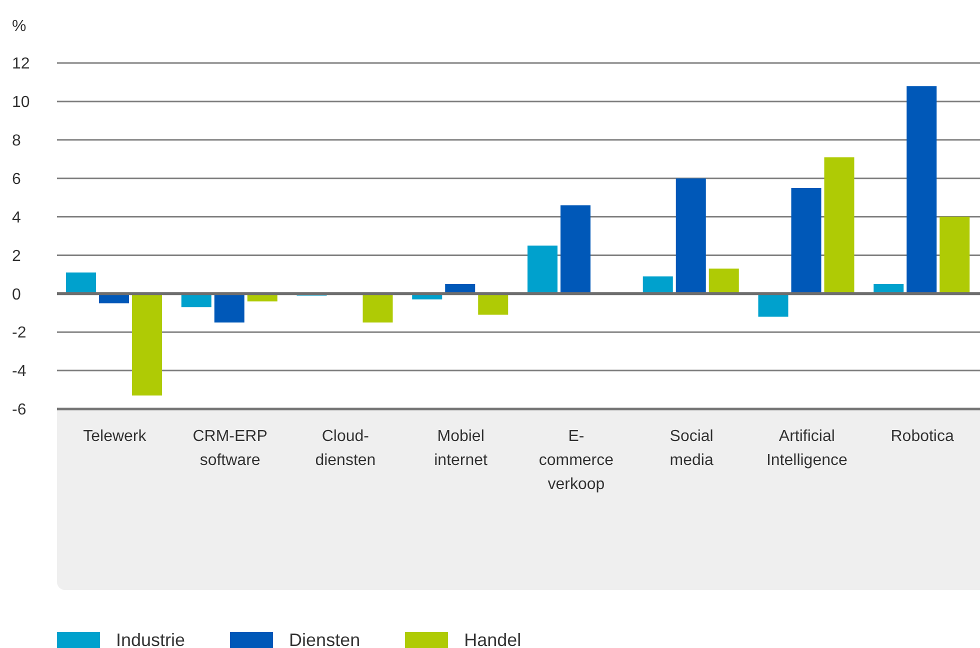  I want to click on y-tick-label: -4, so click(19, 371).